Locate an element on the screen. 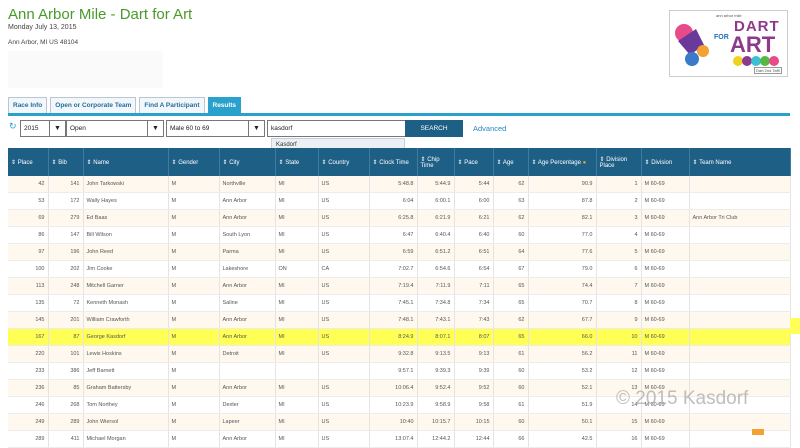 The height and width of the screenshot is (448, 800). table-cell: 10:06.4 is located at coordinates (393, 388).